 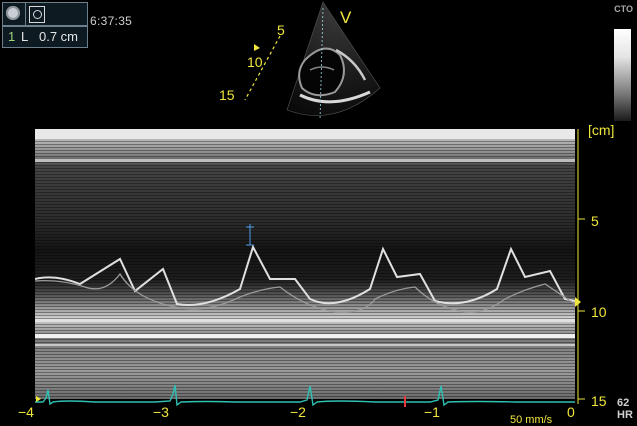 I want to click on depth-unit: [cm], so click(x=601, y=130).